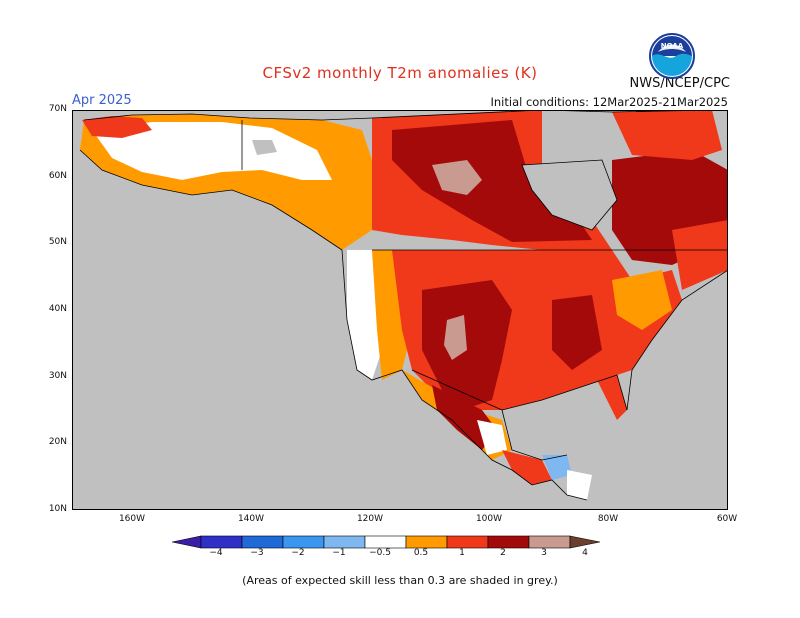 The width and height of the screenshot is (800, 618). Describe the element at coordinates (492, 181) in the screenshot. I see `anomaly-region-canada-deep` at that location.